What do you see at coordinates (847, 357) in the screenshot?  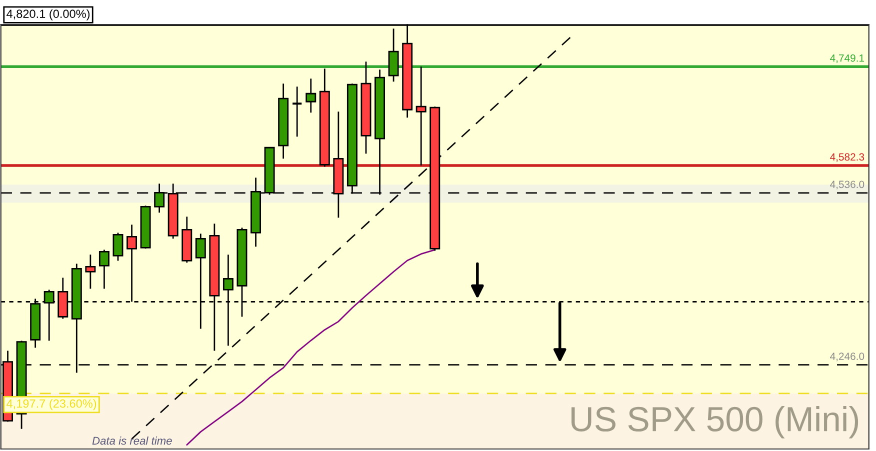 I see `ref-line-label: 4,246.0` at bounding box center [847, 357].